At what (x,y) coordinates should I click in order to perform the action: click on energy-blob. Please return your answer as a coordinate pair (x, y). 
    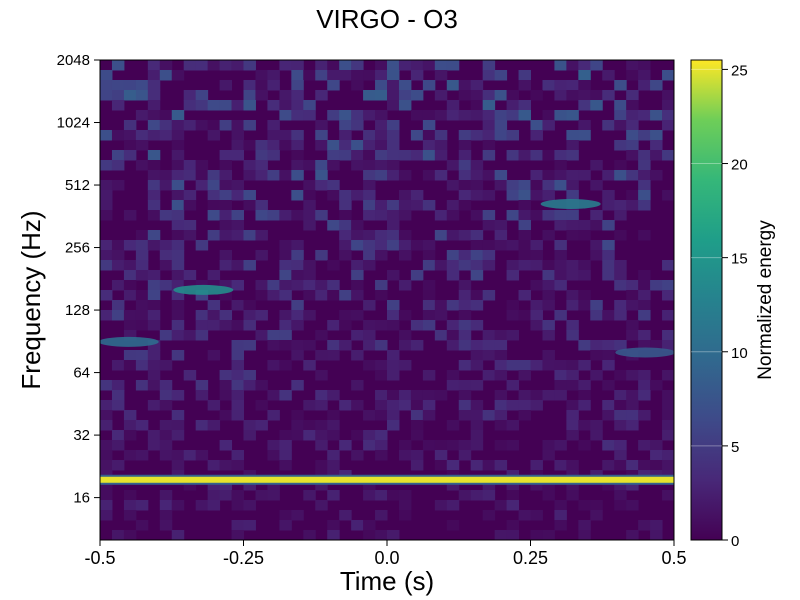
    Looking at the image, I should click on (644, 352).